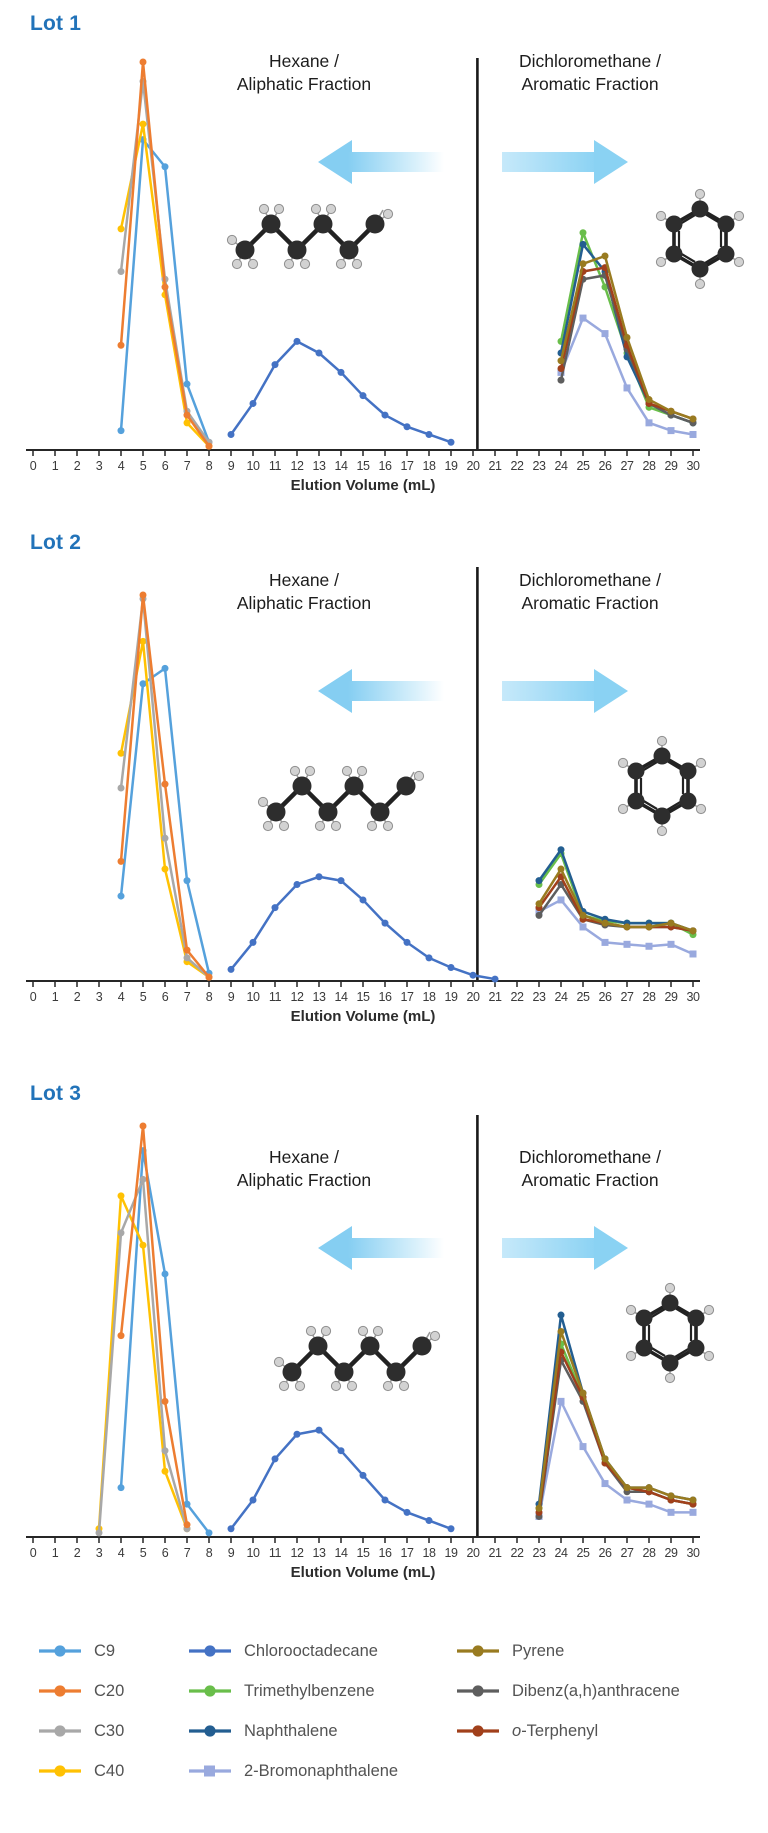 This screenshot has height=1833, width=768. I want to click on legend-label: o-Terphenyl, so click(555, 1730).